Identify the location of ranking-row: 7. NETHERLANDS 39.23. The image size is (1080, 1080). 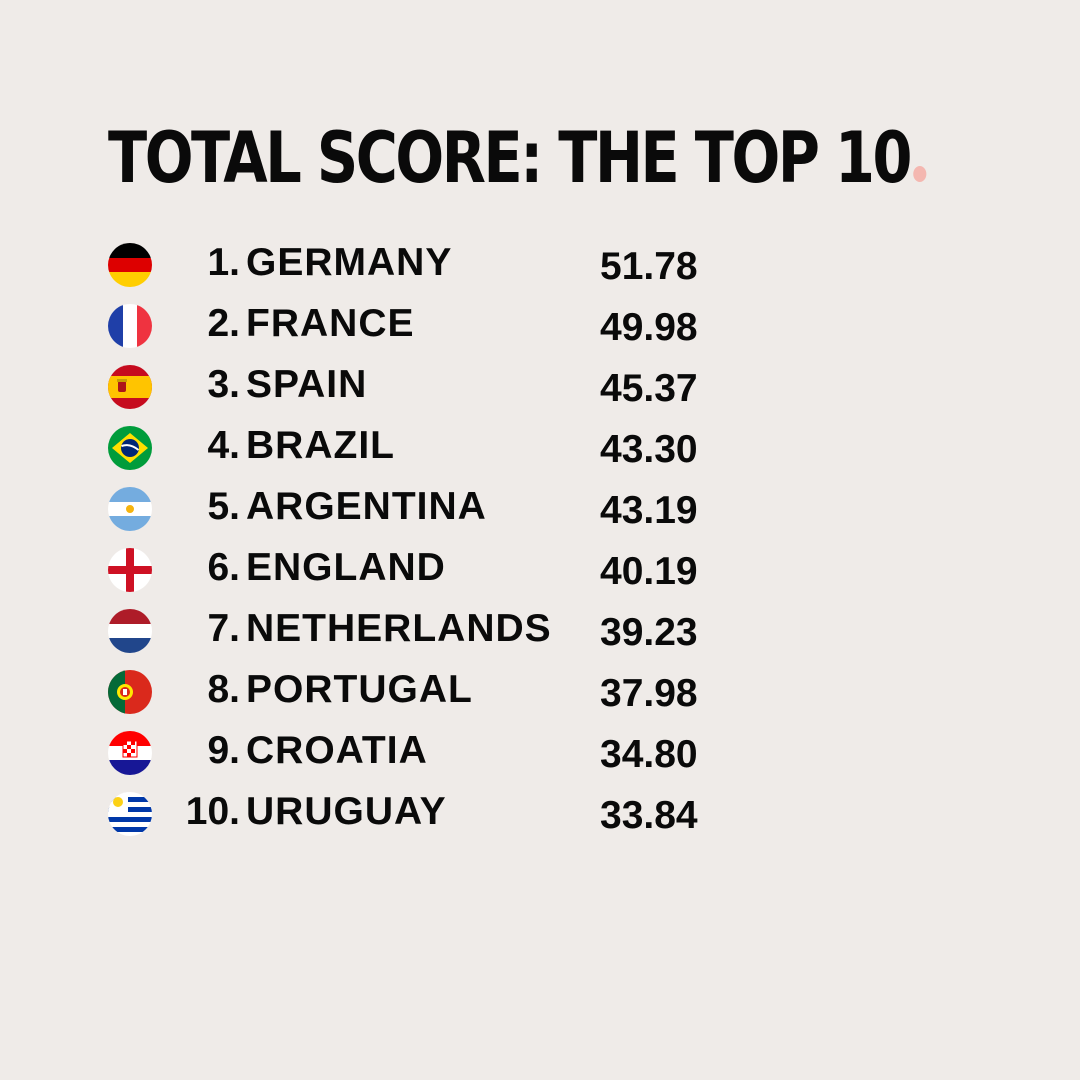
(540, 638).